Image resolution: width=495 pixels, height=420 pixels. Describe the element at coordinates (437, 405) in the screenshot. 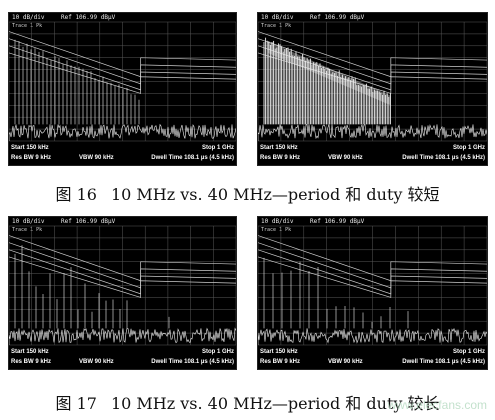

I see `site-watermark: www.elecfans.com` at that location.